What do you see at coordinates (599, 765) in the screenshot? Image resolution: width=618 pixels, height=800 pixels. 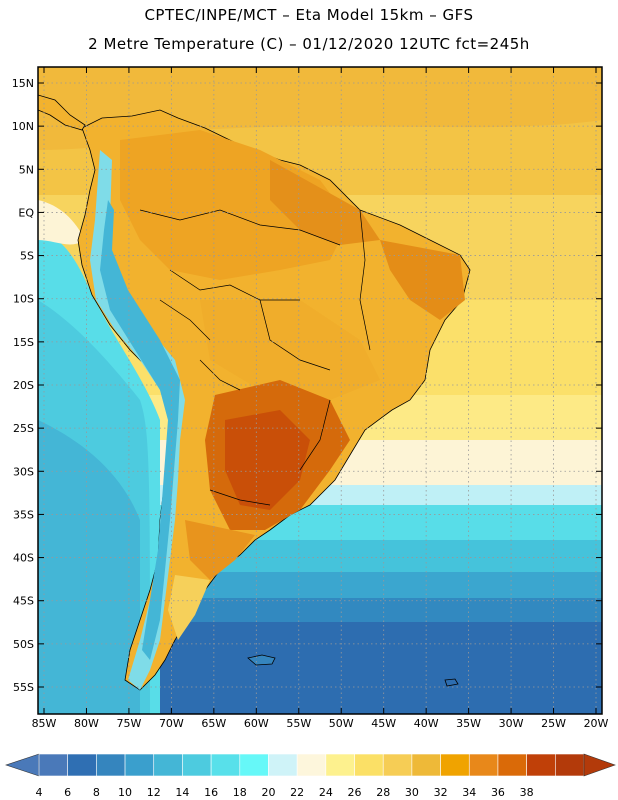 I see `colorbar-right-arrow` at bounding box center [599, 765].